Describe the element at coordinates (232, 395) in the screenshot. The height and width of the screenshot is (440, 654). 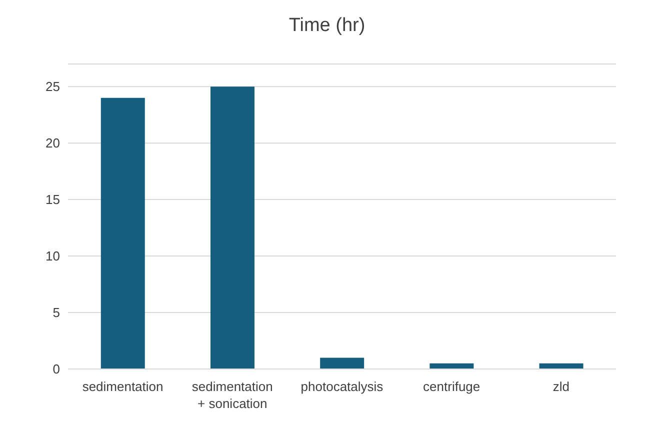
I see `x-tick-label: sedimentation + sonication` at that location.